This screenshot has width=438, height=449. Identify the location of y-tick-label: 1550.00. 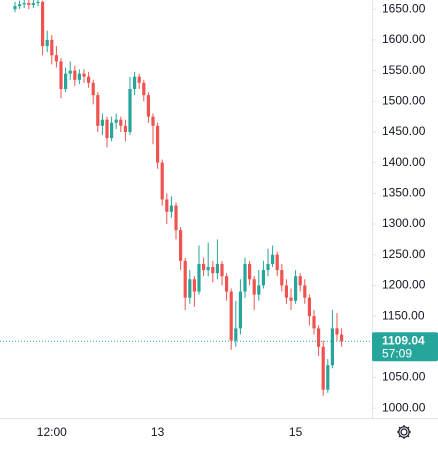
(404, 70).